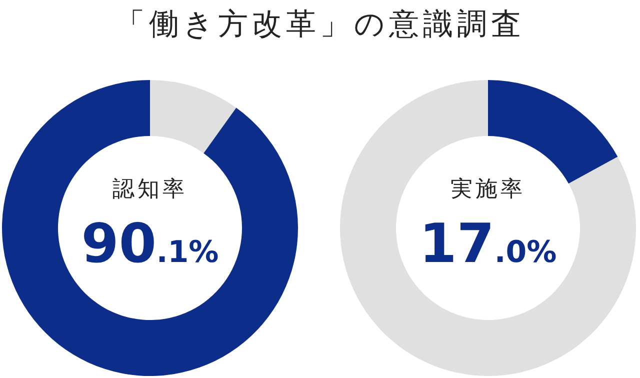 This screenshot has height=378, width=640. Describe the element at coordinates (320, 24) in the screenshot. I see `chart-title: 「働き方改革」の意識調査` at that location.